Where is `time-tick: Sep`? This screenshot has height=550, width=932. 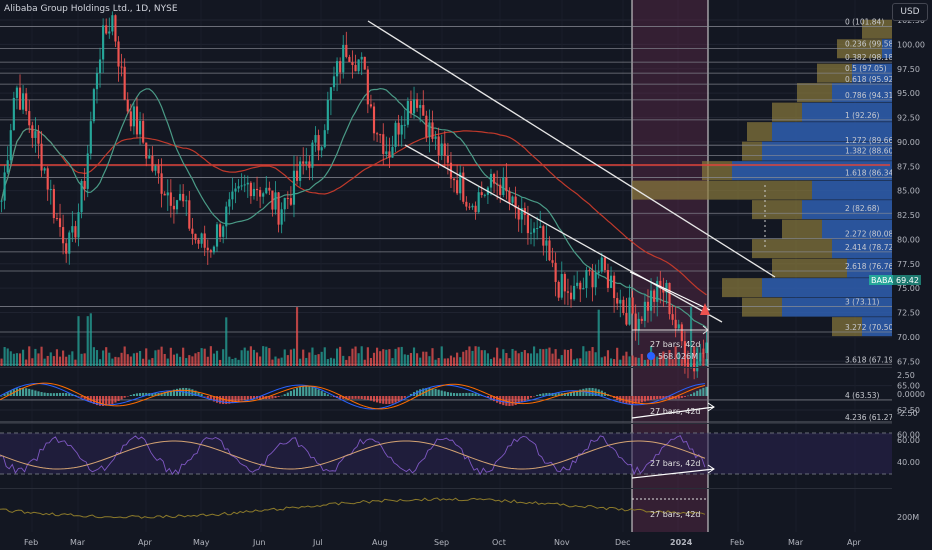
time-tick: Sep is located at coordinates (441, 542).